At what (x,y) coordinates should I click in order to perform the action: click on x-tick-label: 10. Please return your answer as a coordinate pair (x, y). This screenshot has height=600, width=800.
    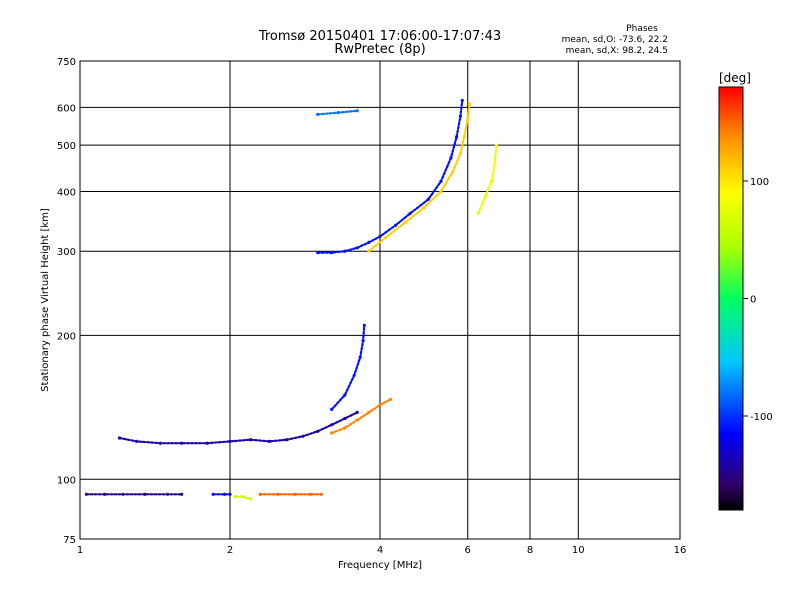
    Looking at the image, I should click on (578, 550).